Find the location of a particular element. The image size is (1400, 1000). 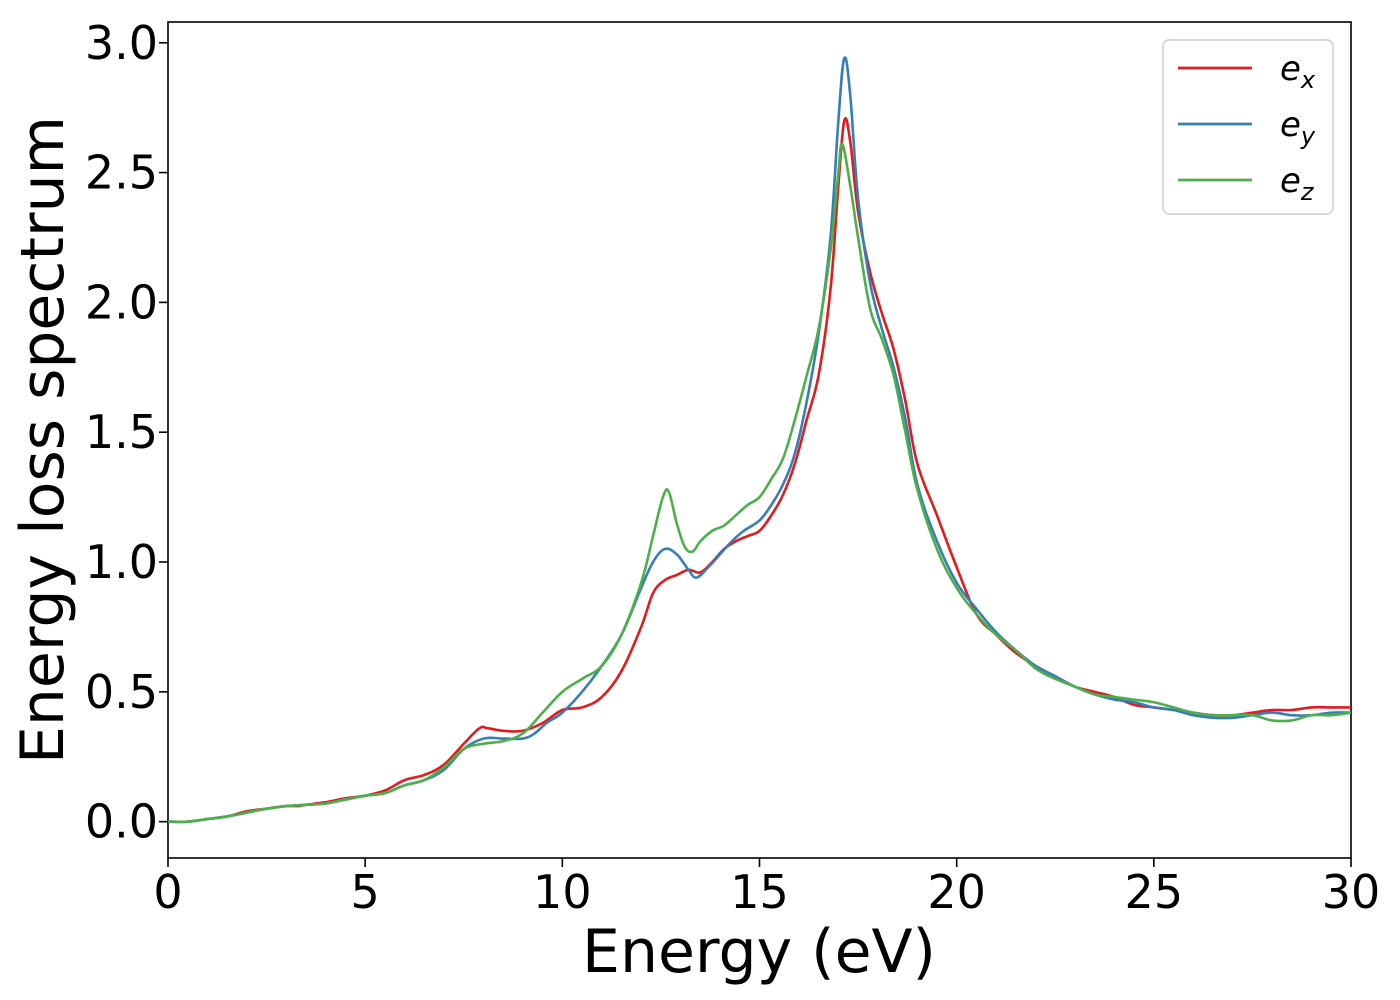

legend-label-x: ex is located at coordinates (1298, 71).